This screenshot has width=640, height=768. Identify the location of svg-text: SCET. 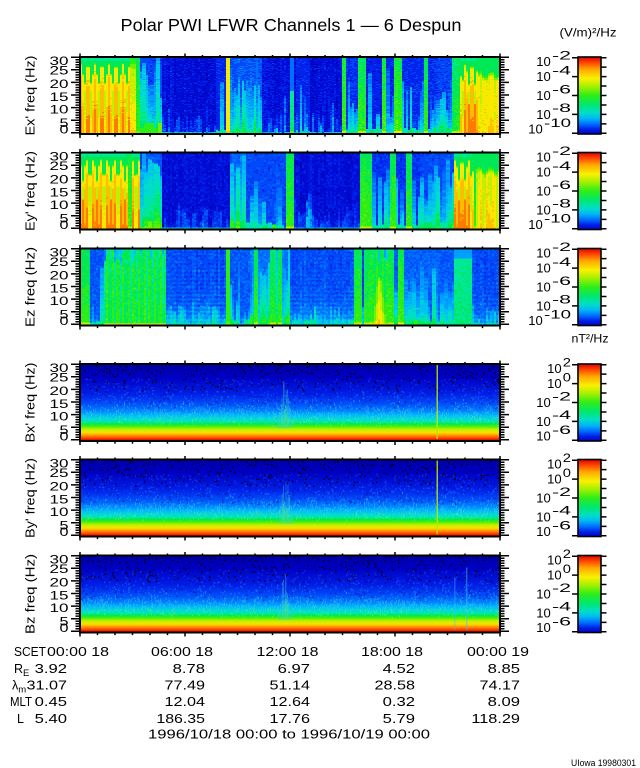
(30, 652).